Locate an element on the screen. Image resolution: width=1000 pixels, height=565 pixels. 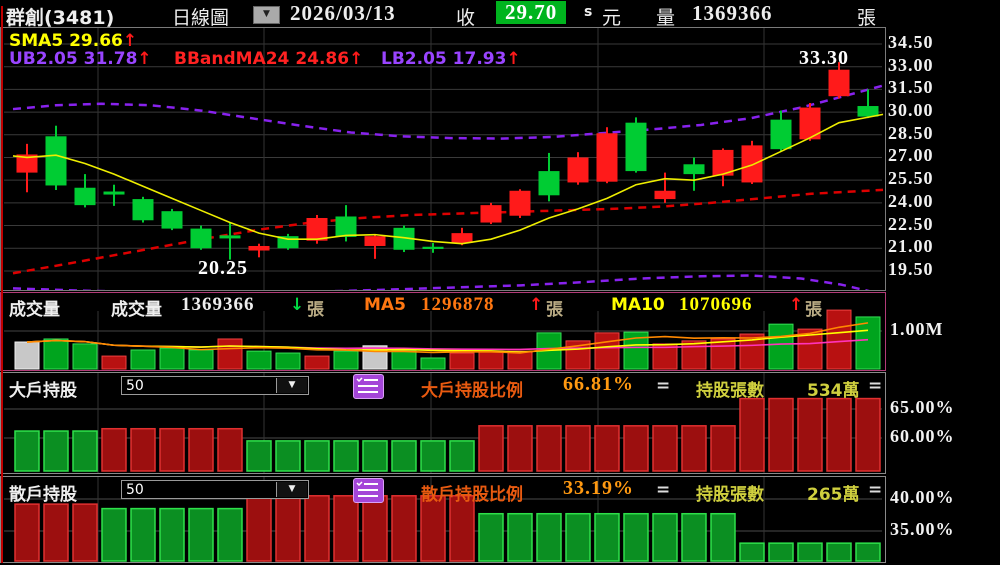
close-price-badge: 29.70 is located at coordinates (531, 12).